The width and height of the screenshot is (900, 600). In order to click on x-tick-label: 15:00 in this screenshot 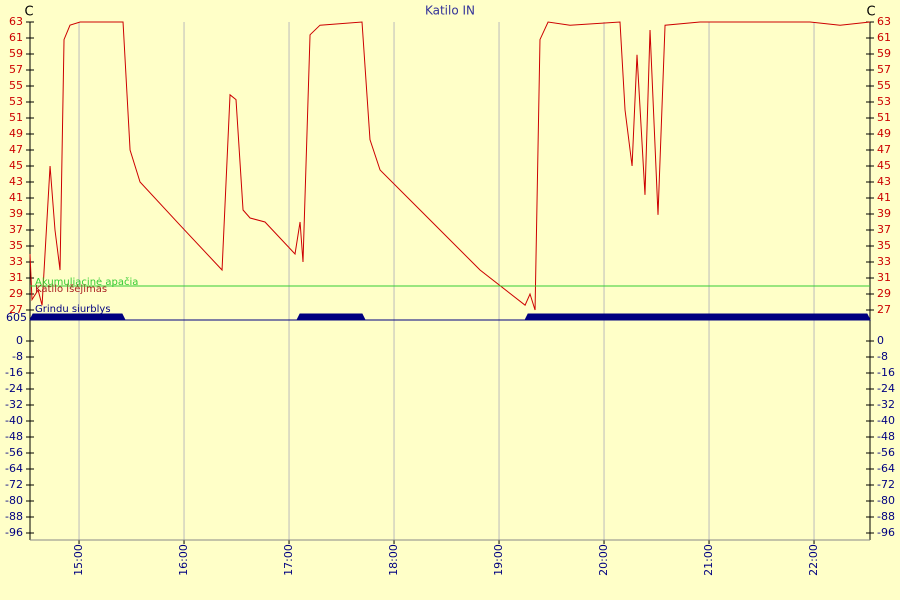, I will do `click(78, 560)`.